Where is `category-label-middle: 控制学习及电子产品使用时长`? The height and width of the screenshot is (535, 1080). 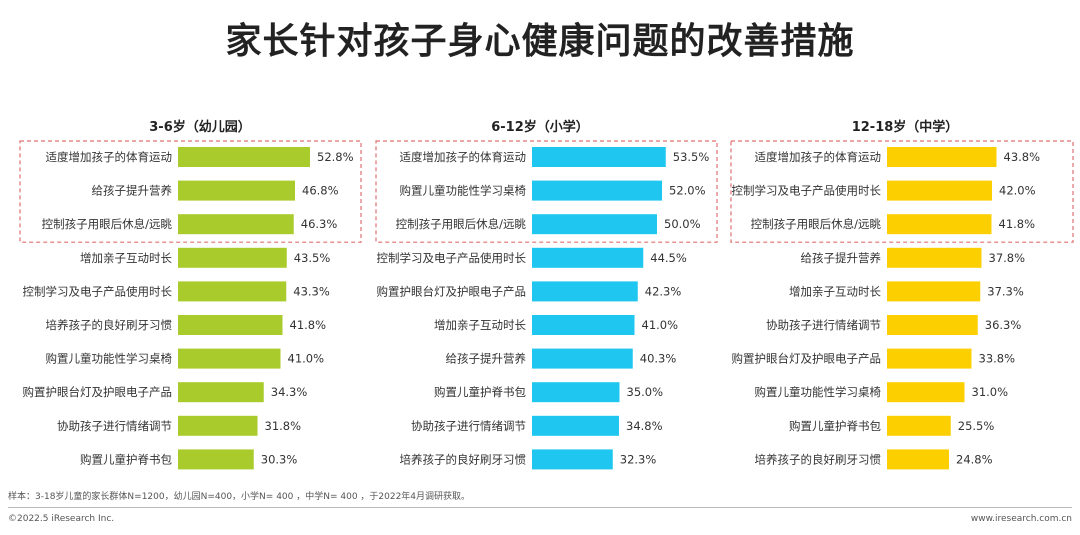
category-label-middle: 控制学习及电子产品使用时长 is located at coordinates (807, 191).